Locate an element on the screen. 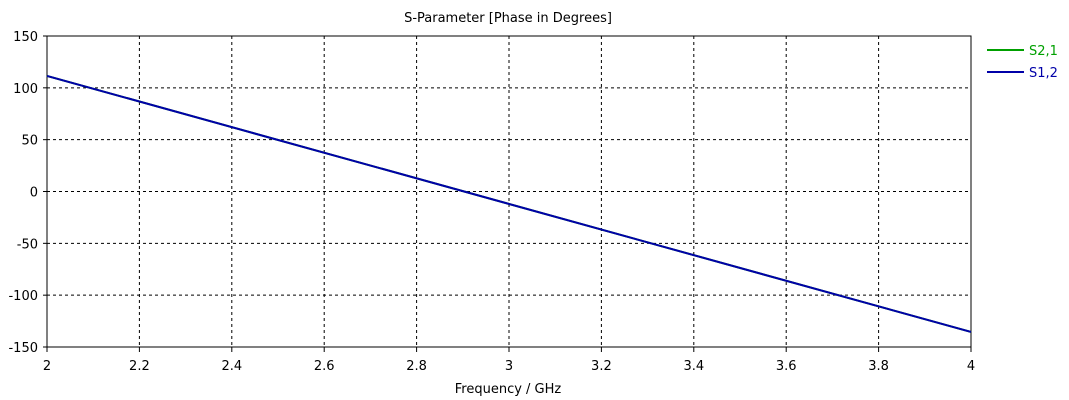 The width and height of the screenshot is (1069, 400). x-axis: 2 2.2 2.4 2.6 2.8 3 3.2 3.4 3.6 3.8 4 is located at coordinates (509, 360).